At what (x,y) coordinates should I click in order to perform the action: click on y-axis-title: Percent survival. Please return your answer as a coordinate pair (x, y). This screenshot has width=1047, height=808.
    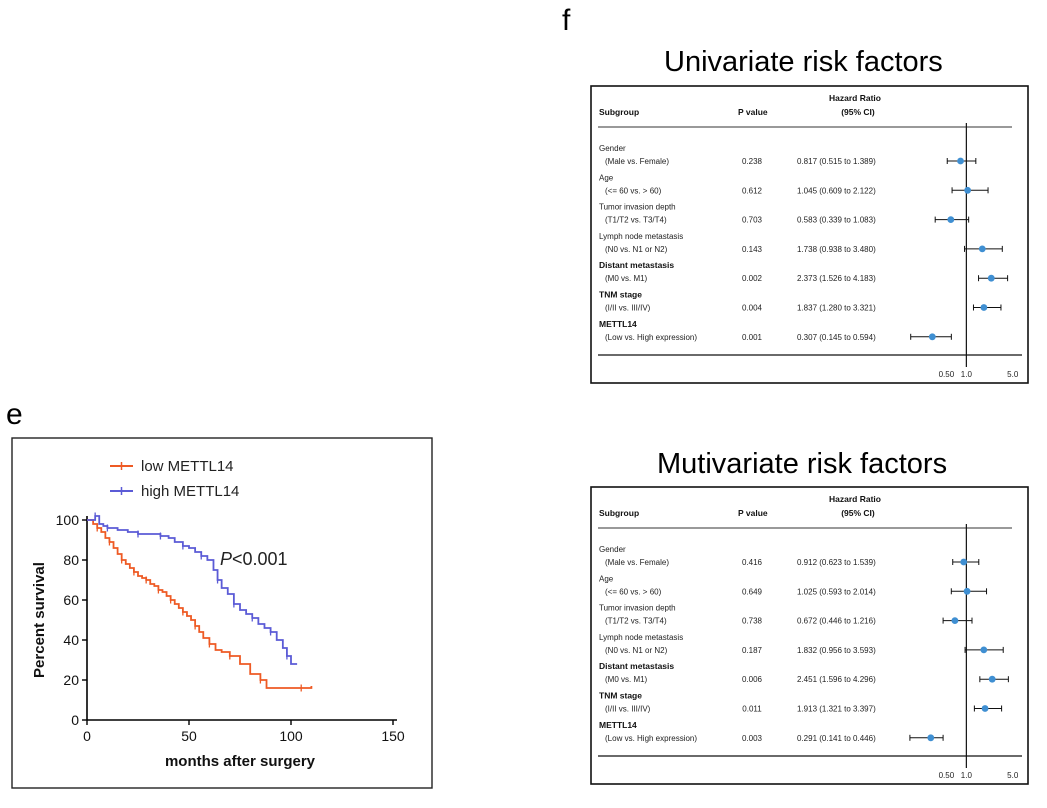
    Looking at the image, I should click on (39, 620).